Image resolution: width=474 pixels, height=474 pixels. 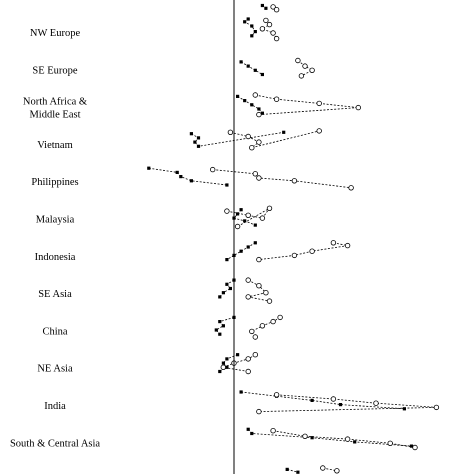 What do you see at coordinates (54, 182) in the screenshot?
I see `region-label-philippines: Philippines` at bounding box center [54, 182].